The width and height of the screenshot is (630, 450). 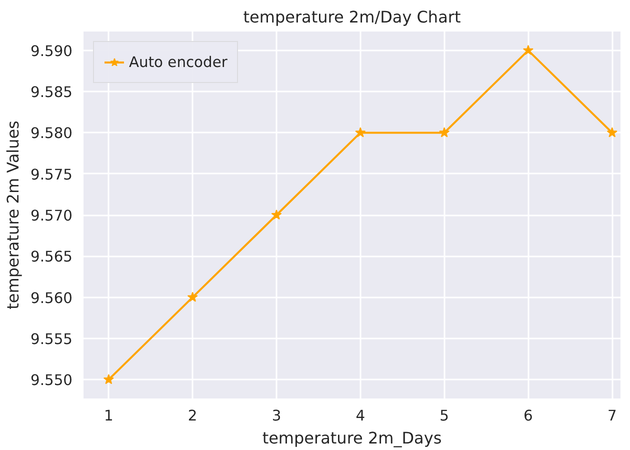 I want to click on y-tick-label: 9.560, so click(x=51, y=298).